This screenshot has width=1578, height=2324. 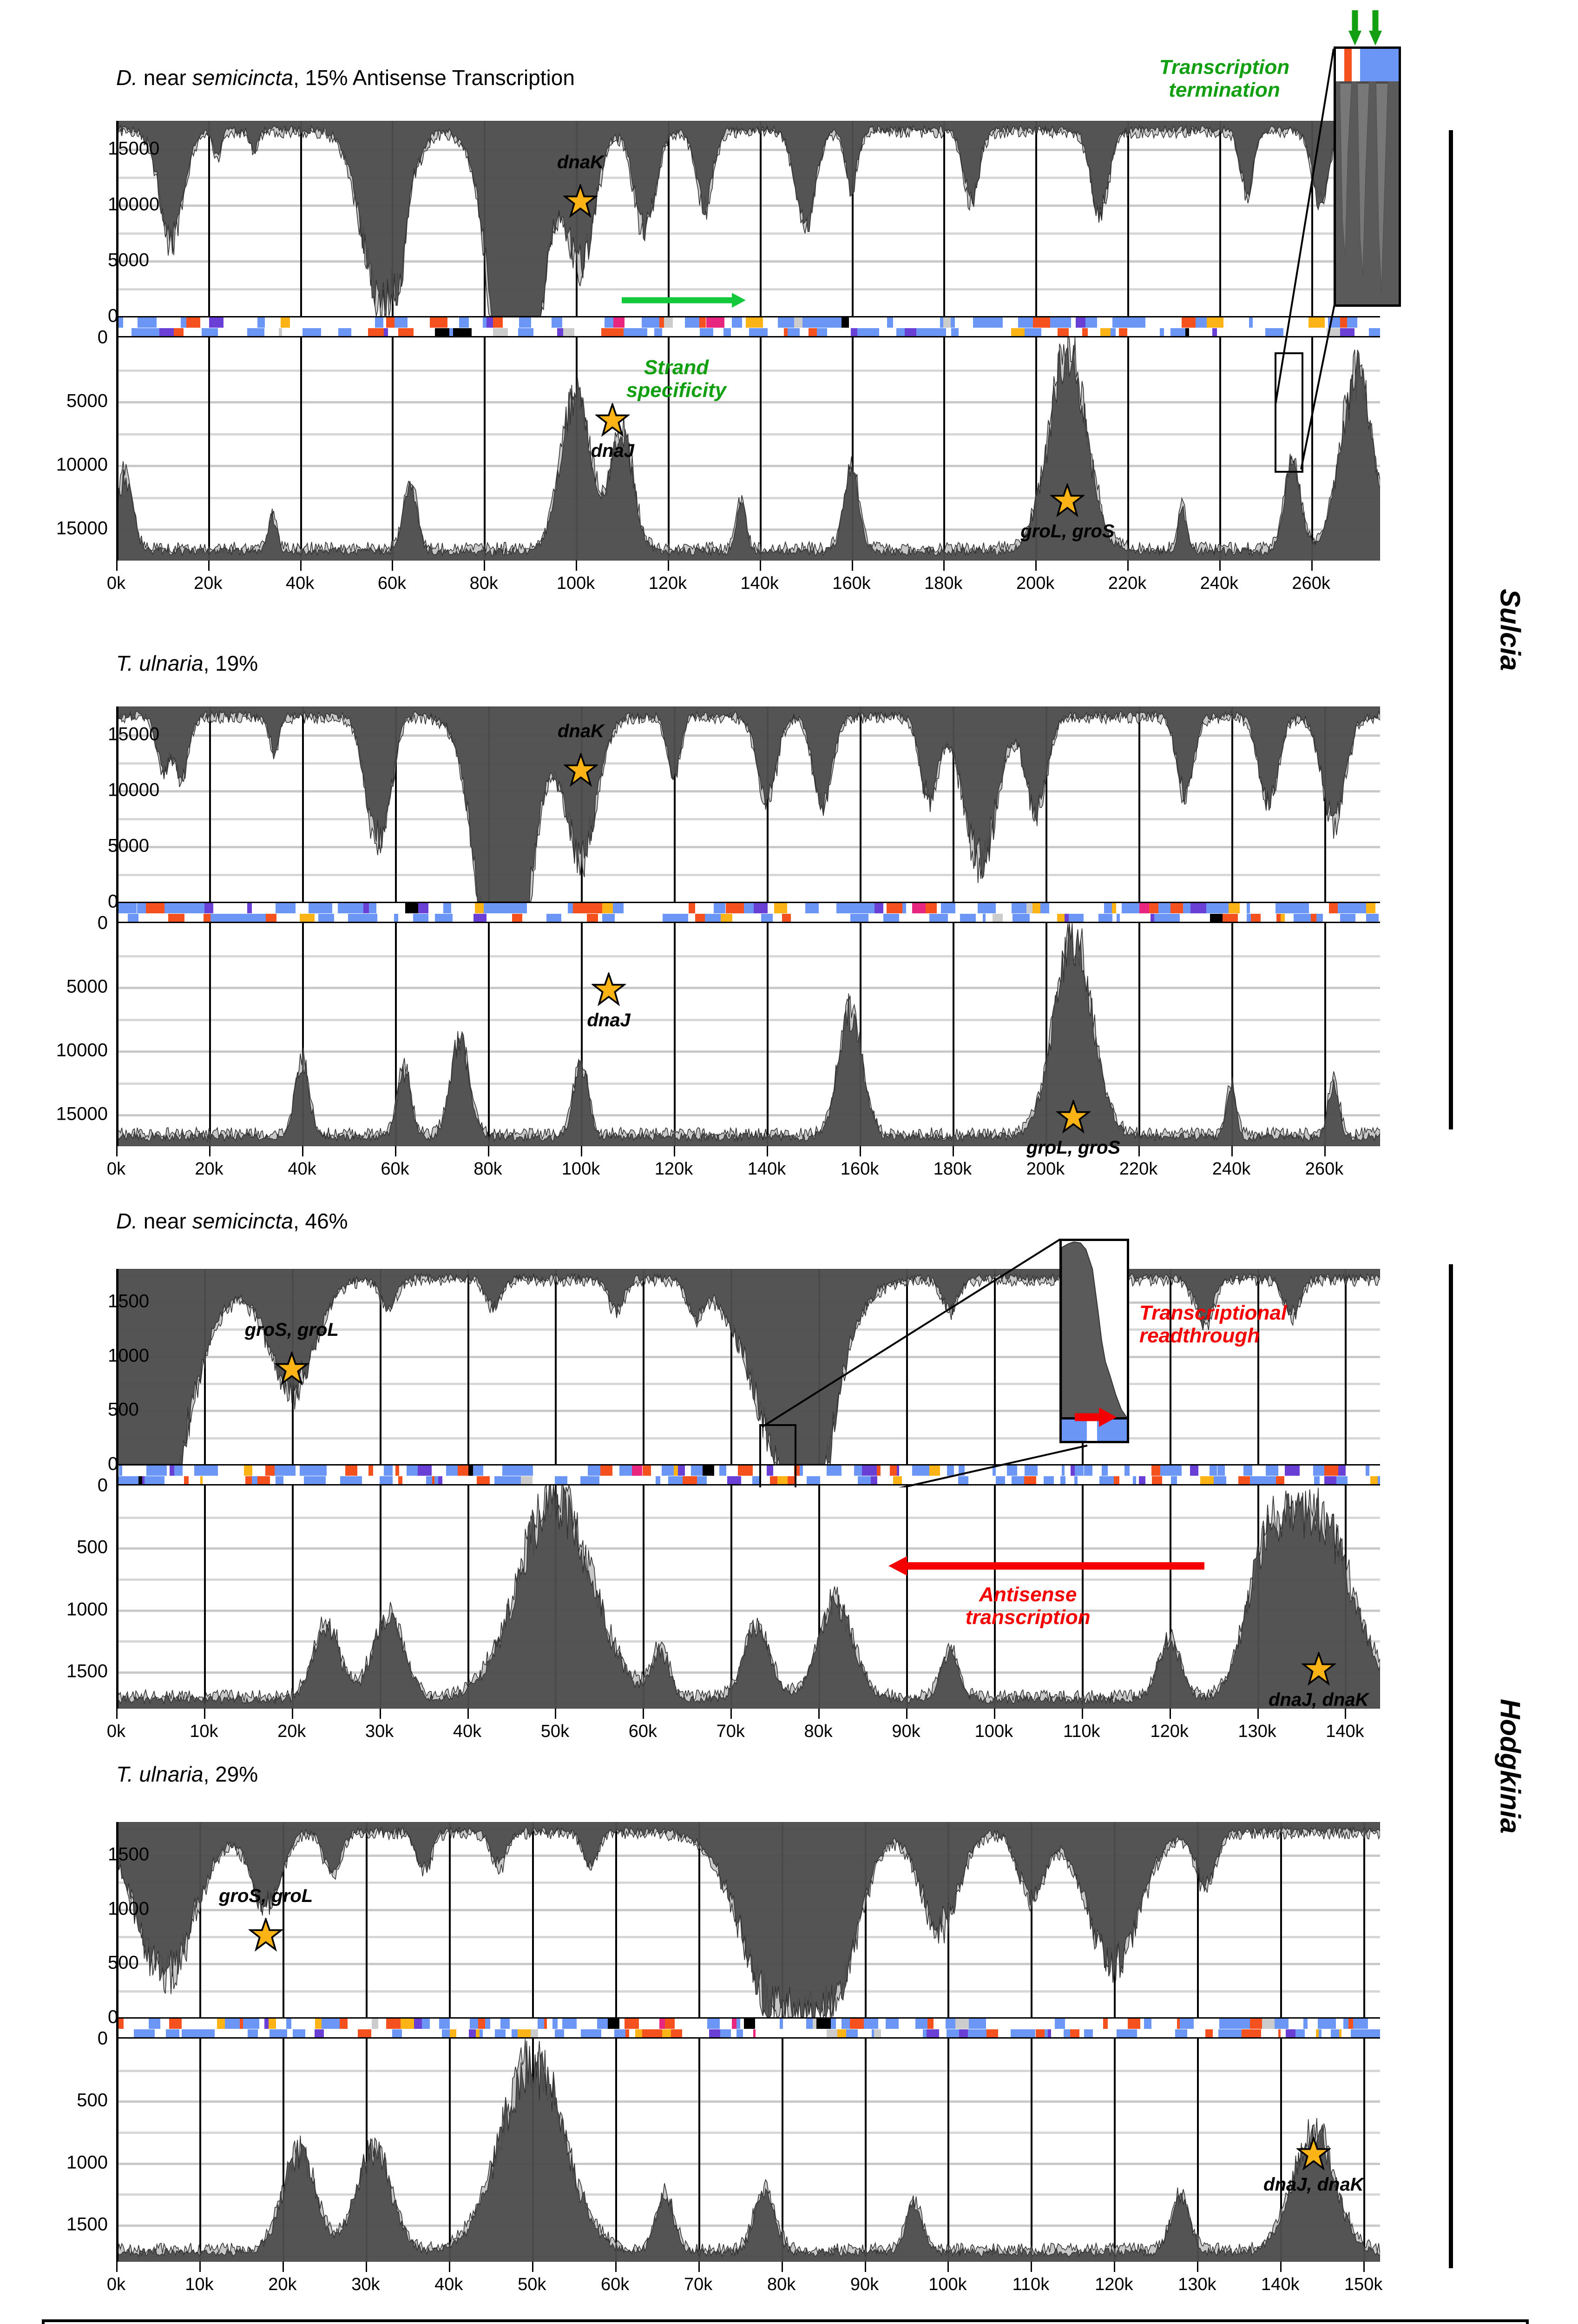 What do you see at coordinates (1225, 79) in the screenshot?
I see `transcription-termination-annotation: Transcription termination` at bounding box center [1225, 79].